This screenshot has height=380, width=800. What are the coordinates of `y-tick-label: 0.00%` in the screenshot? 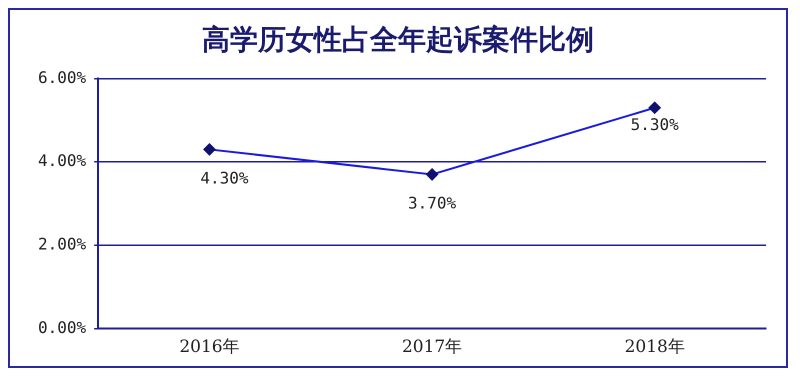 It's located at (62, 327).